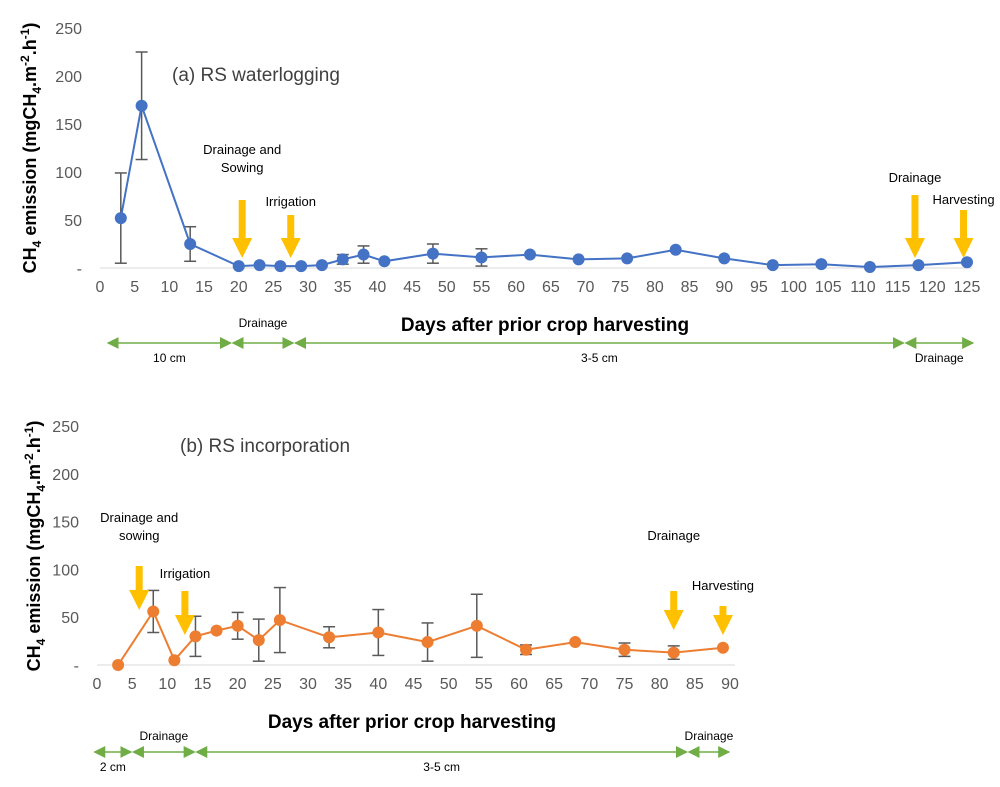 This screenshot has height=787, width=1000. What do you see at coordinates (238, 684) in the screenshot?
I see `x-tick-label: 20` at bounding box center [238, 684].